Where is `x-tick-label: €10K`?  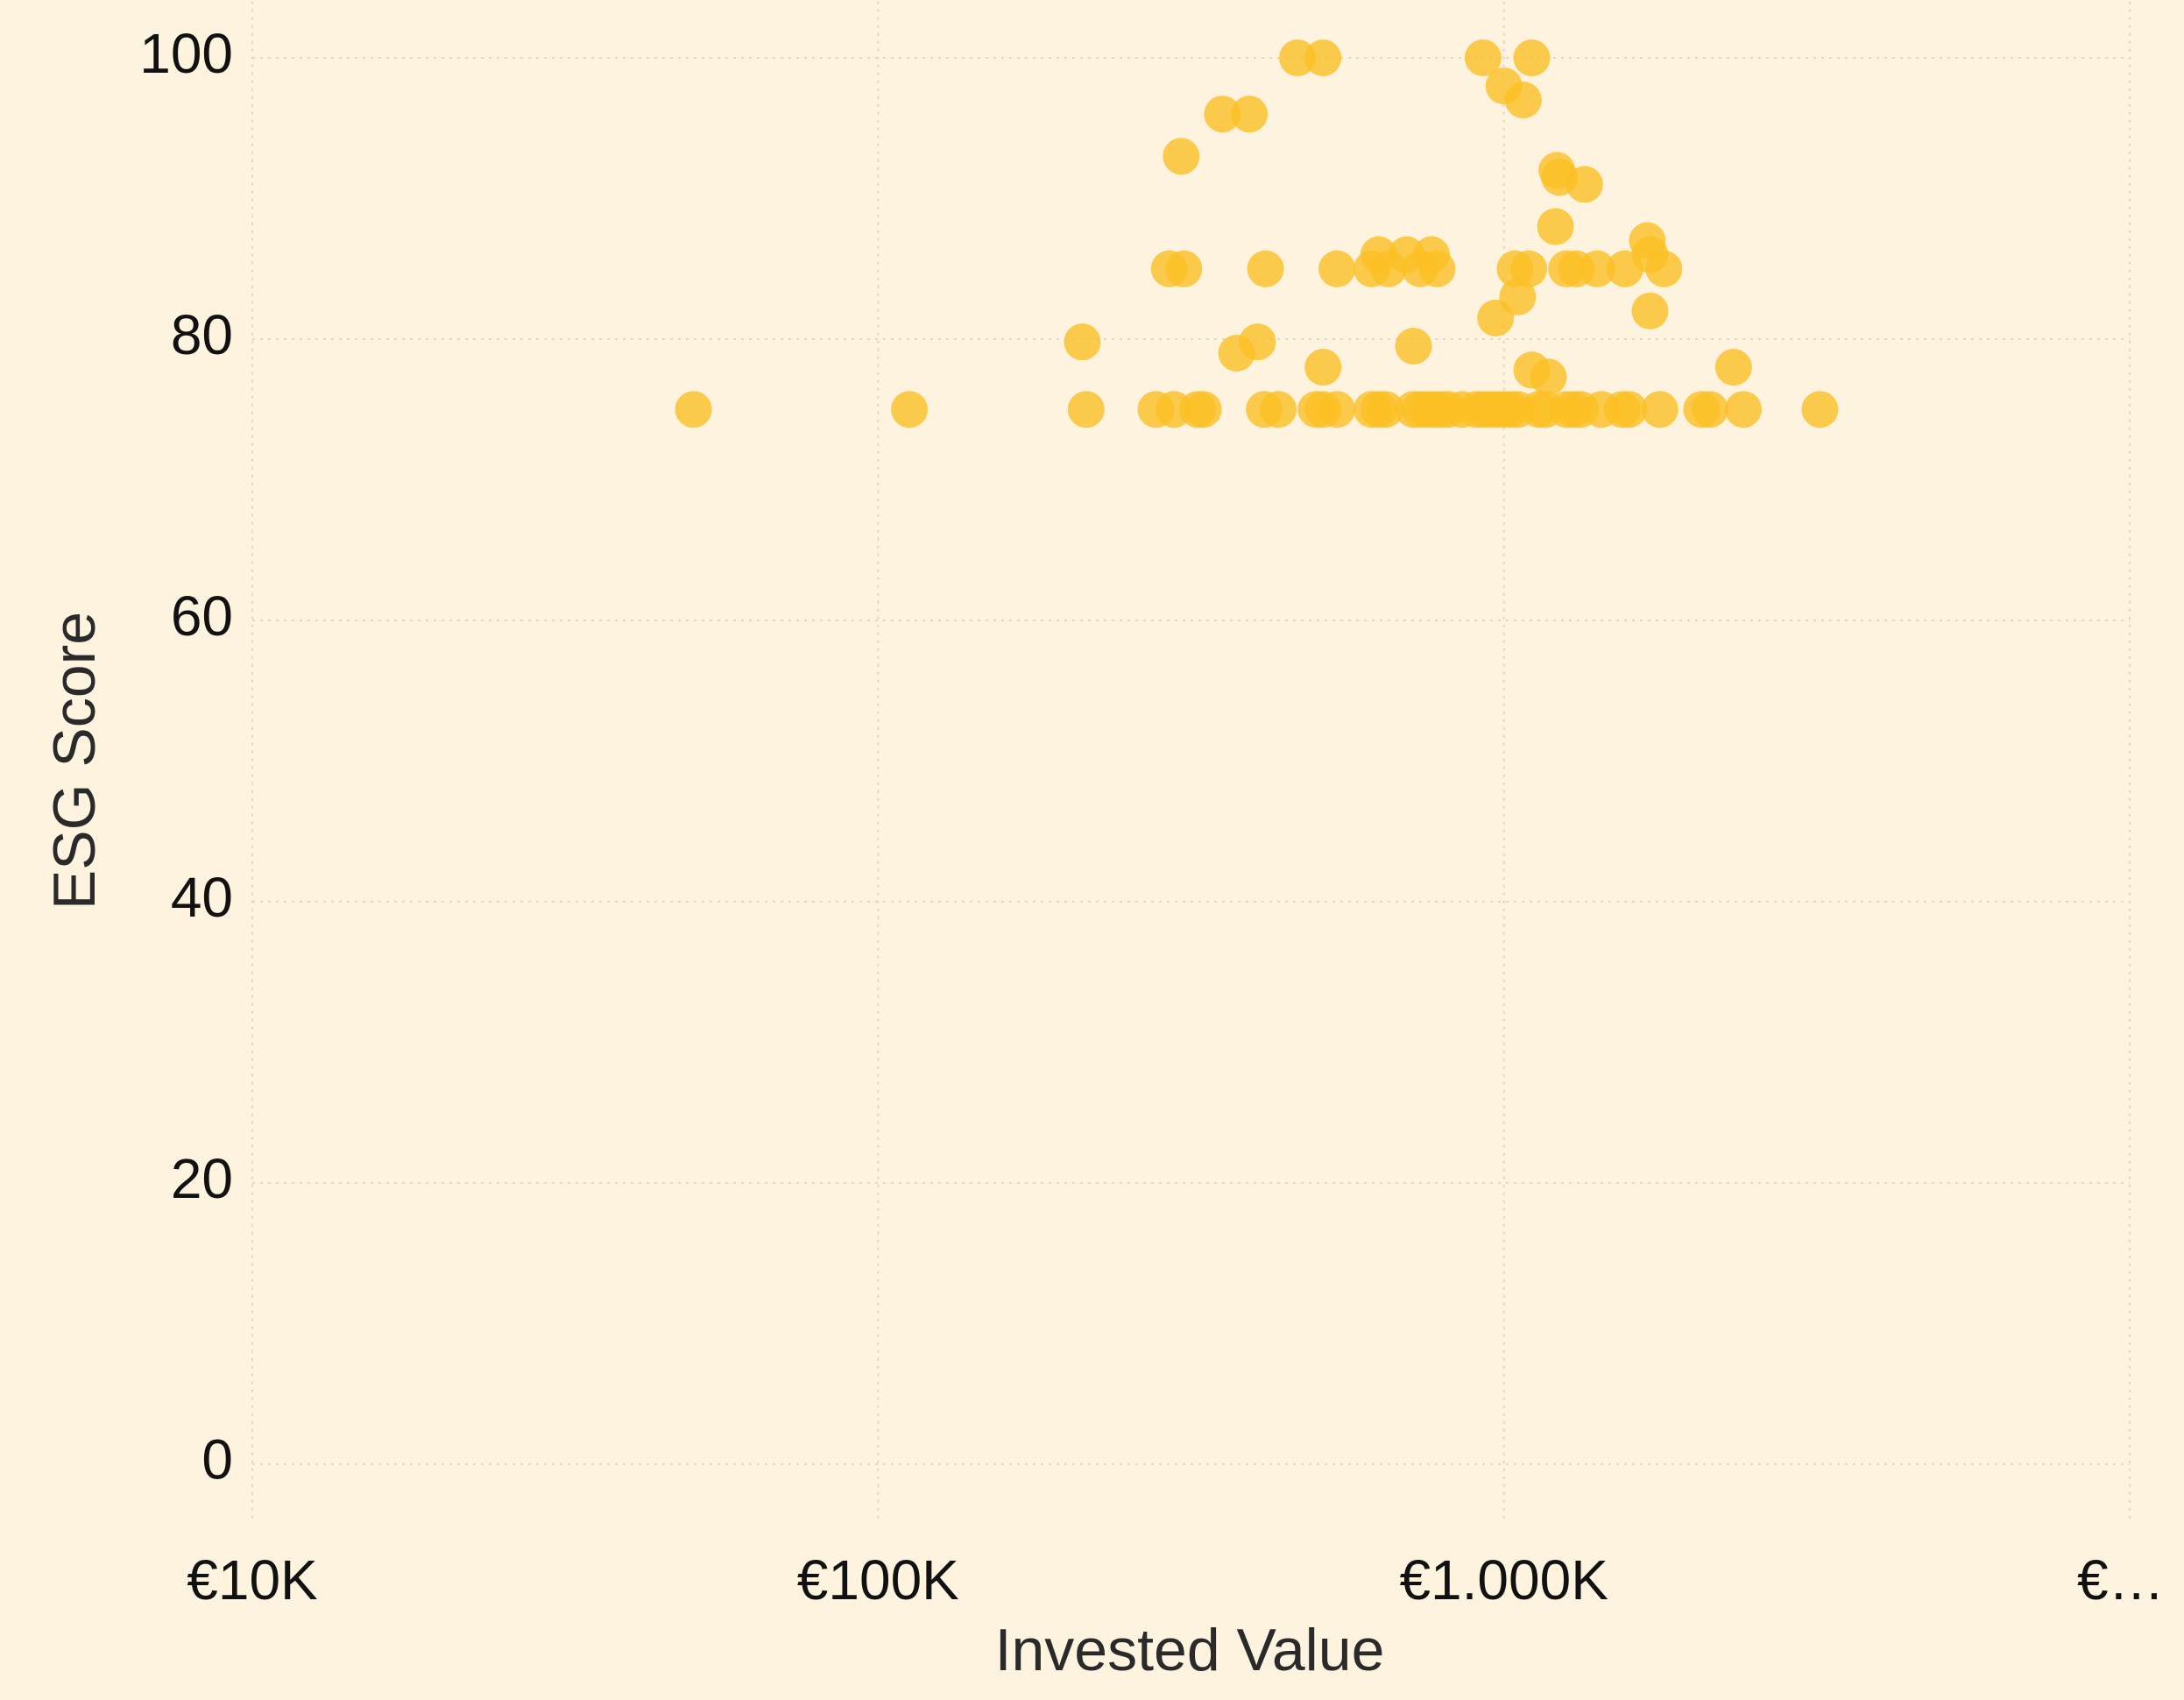 x-tick-label: €10K is located at coordinates (252, 1579).